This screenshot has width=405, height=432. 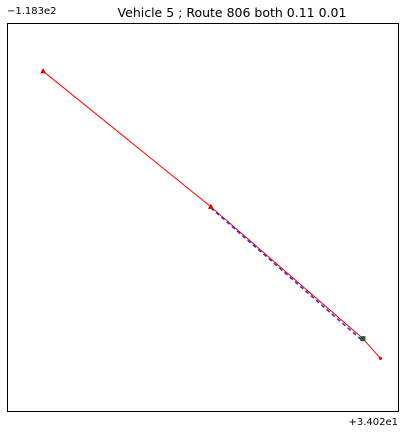 I want to click on x-offset-label: +3.402e1, so click(x=373, y=422).